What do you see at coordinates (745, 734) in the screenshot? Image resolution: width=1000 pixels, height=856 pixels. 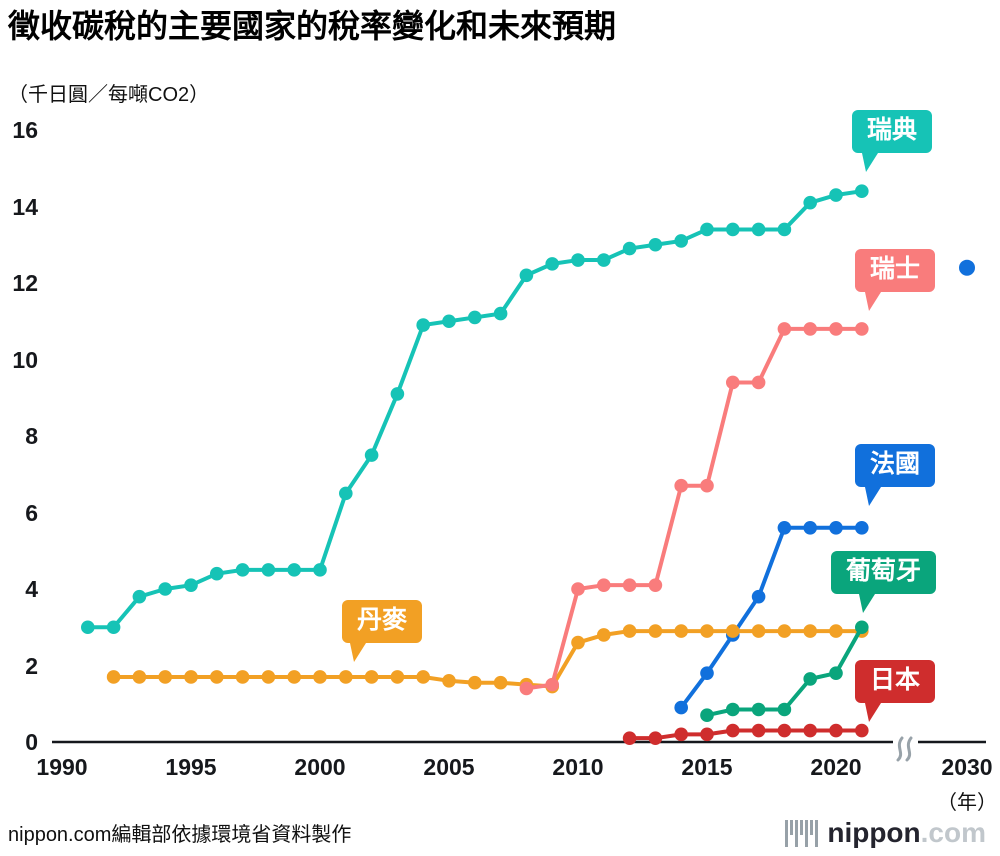 I see `japan-line` at bounding box center [745, 734].